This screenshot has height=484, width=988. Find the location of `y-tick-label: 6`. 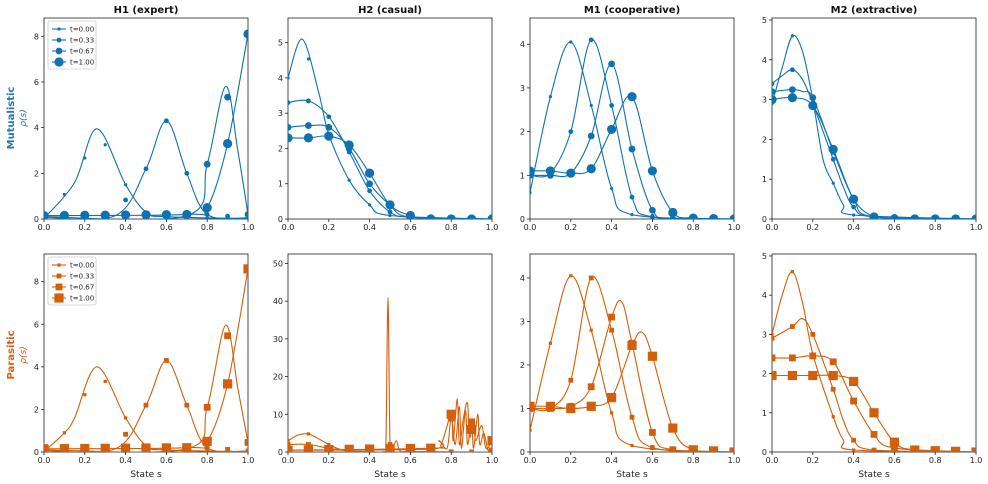

y-tick-label: 6 is located at coordinates (36, 324).